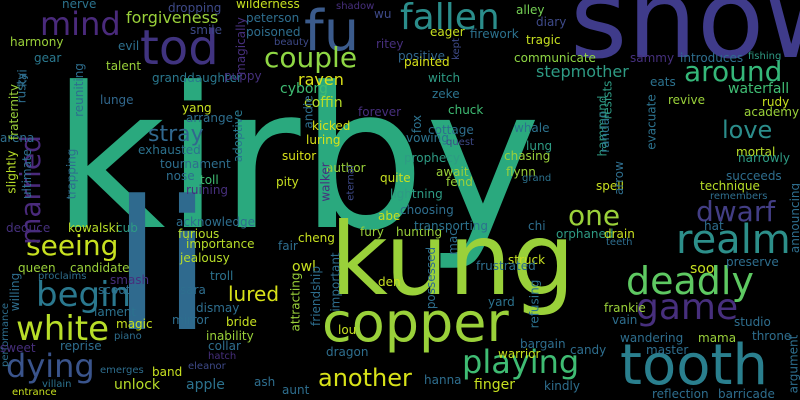 The image size is (800, 400). What do you see at coordinates (752, 262) in the screenshot?
I see `cloud-word: preserve` at bounding box center [752, 262].